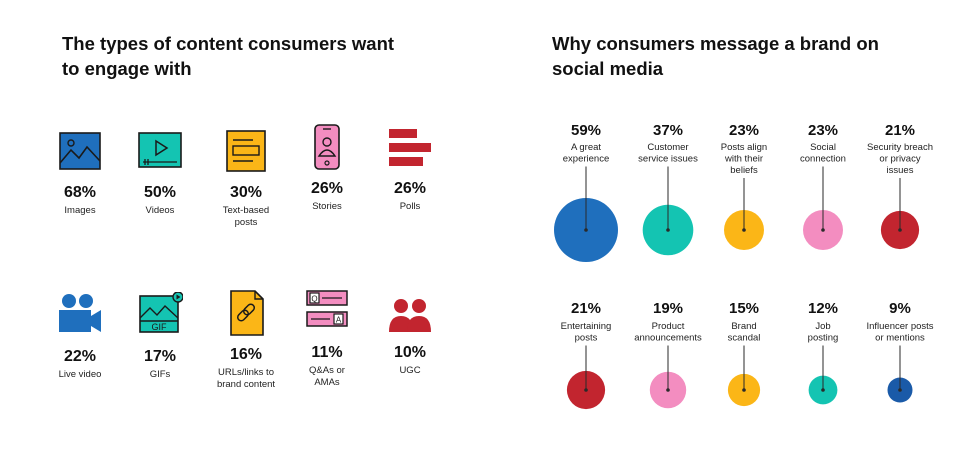 The width and height of the screenshot is (979, 460). Describe the element at coordinates (823, 159) in the screenshot. I see `bubble-category-label: connection` at that location.